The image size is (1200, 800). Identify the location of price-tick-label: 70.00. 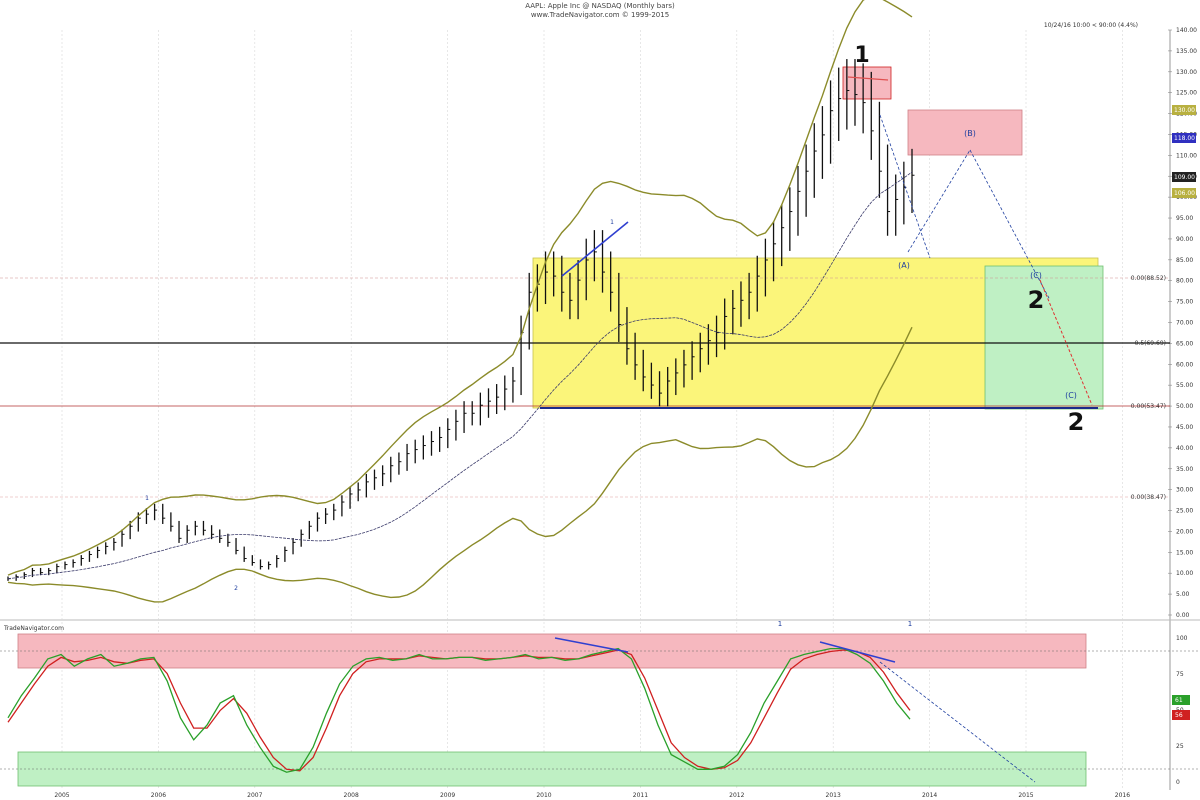
(1184, 323).